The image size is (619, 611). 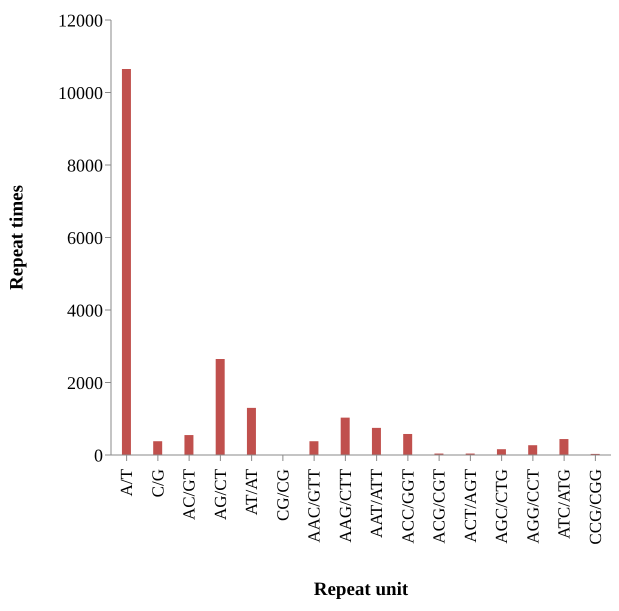 What do you see at coordinates (252, 492) in the screenshot?
I see `x-tick-label: AT/AT` at bounding box center [252, 492].